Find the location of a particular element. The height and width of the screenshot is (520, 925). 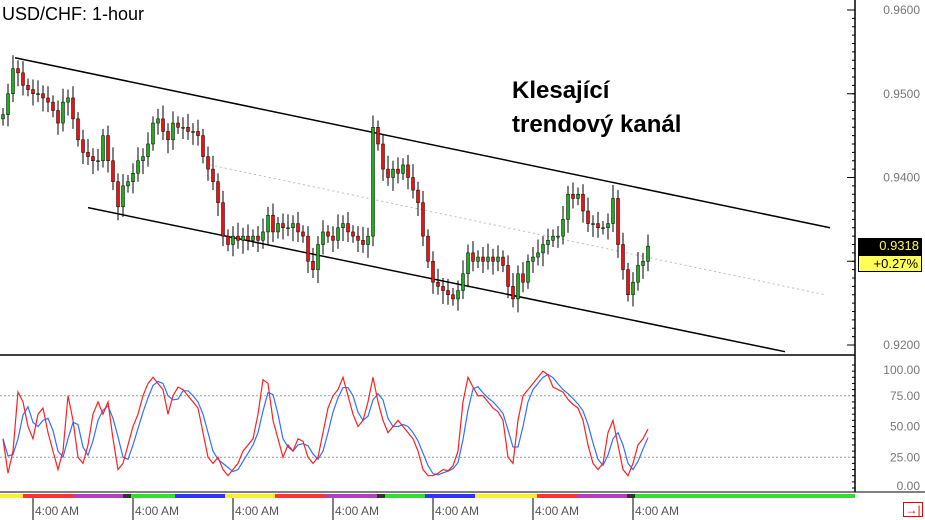

stoch-tick-label: 100.00 is located at coordinates (901, 370).